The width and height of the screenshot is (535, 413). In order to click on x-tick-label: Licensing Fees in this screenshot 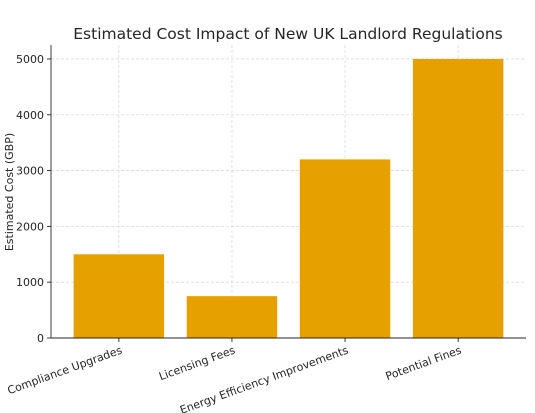, I will do `click(197, 364)`.